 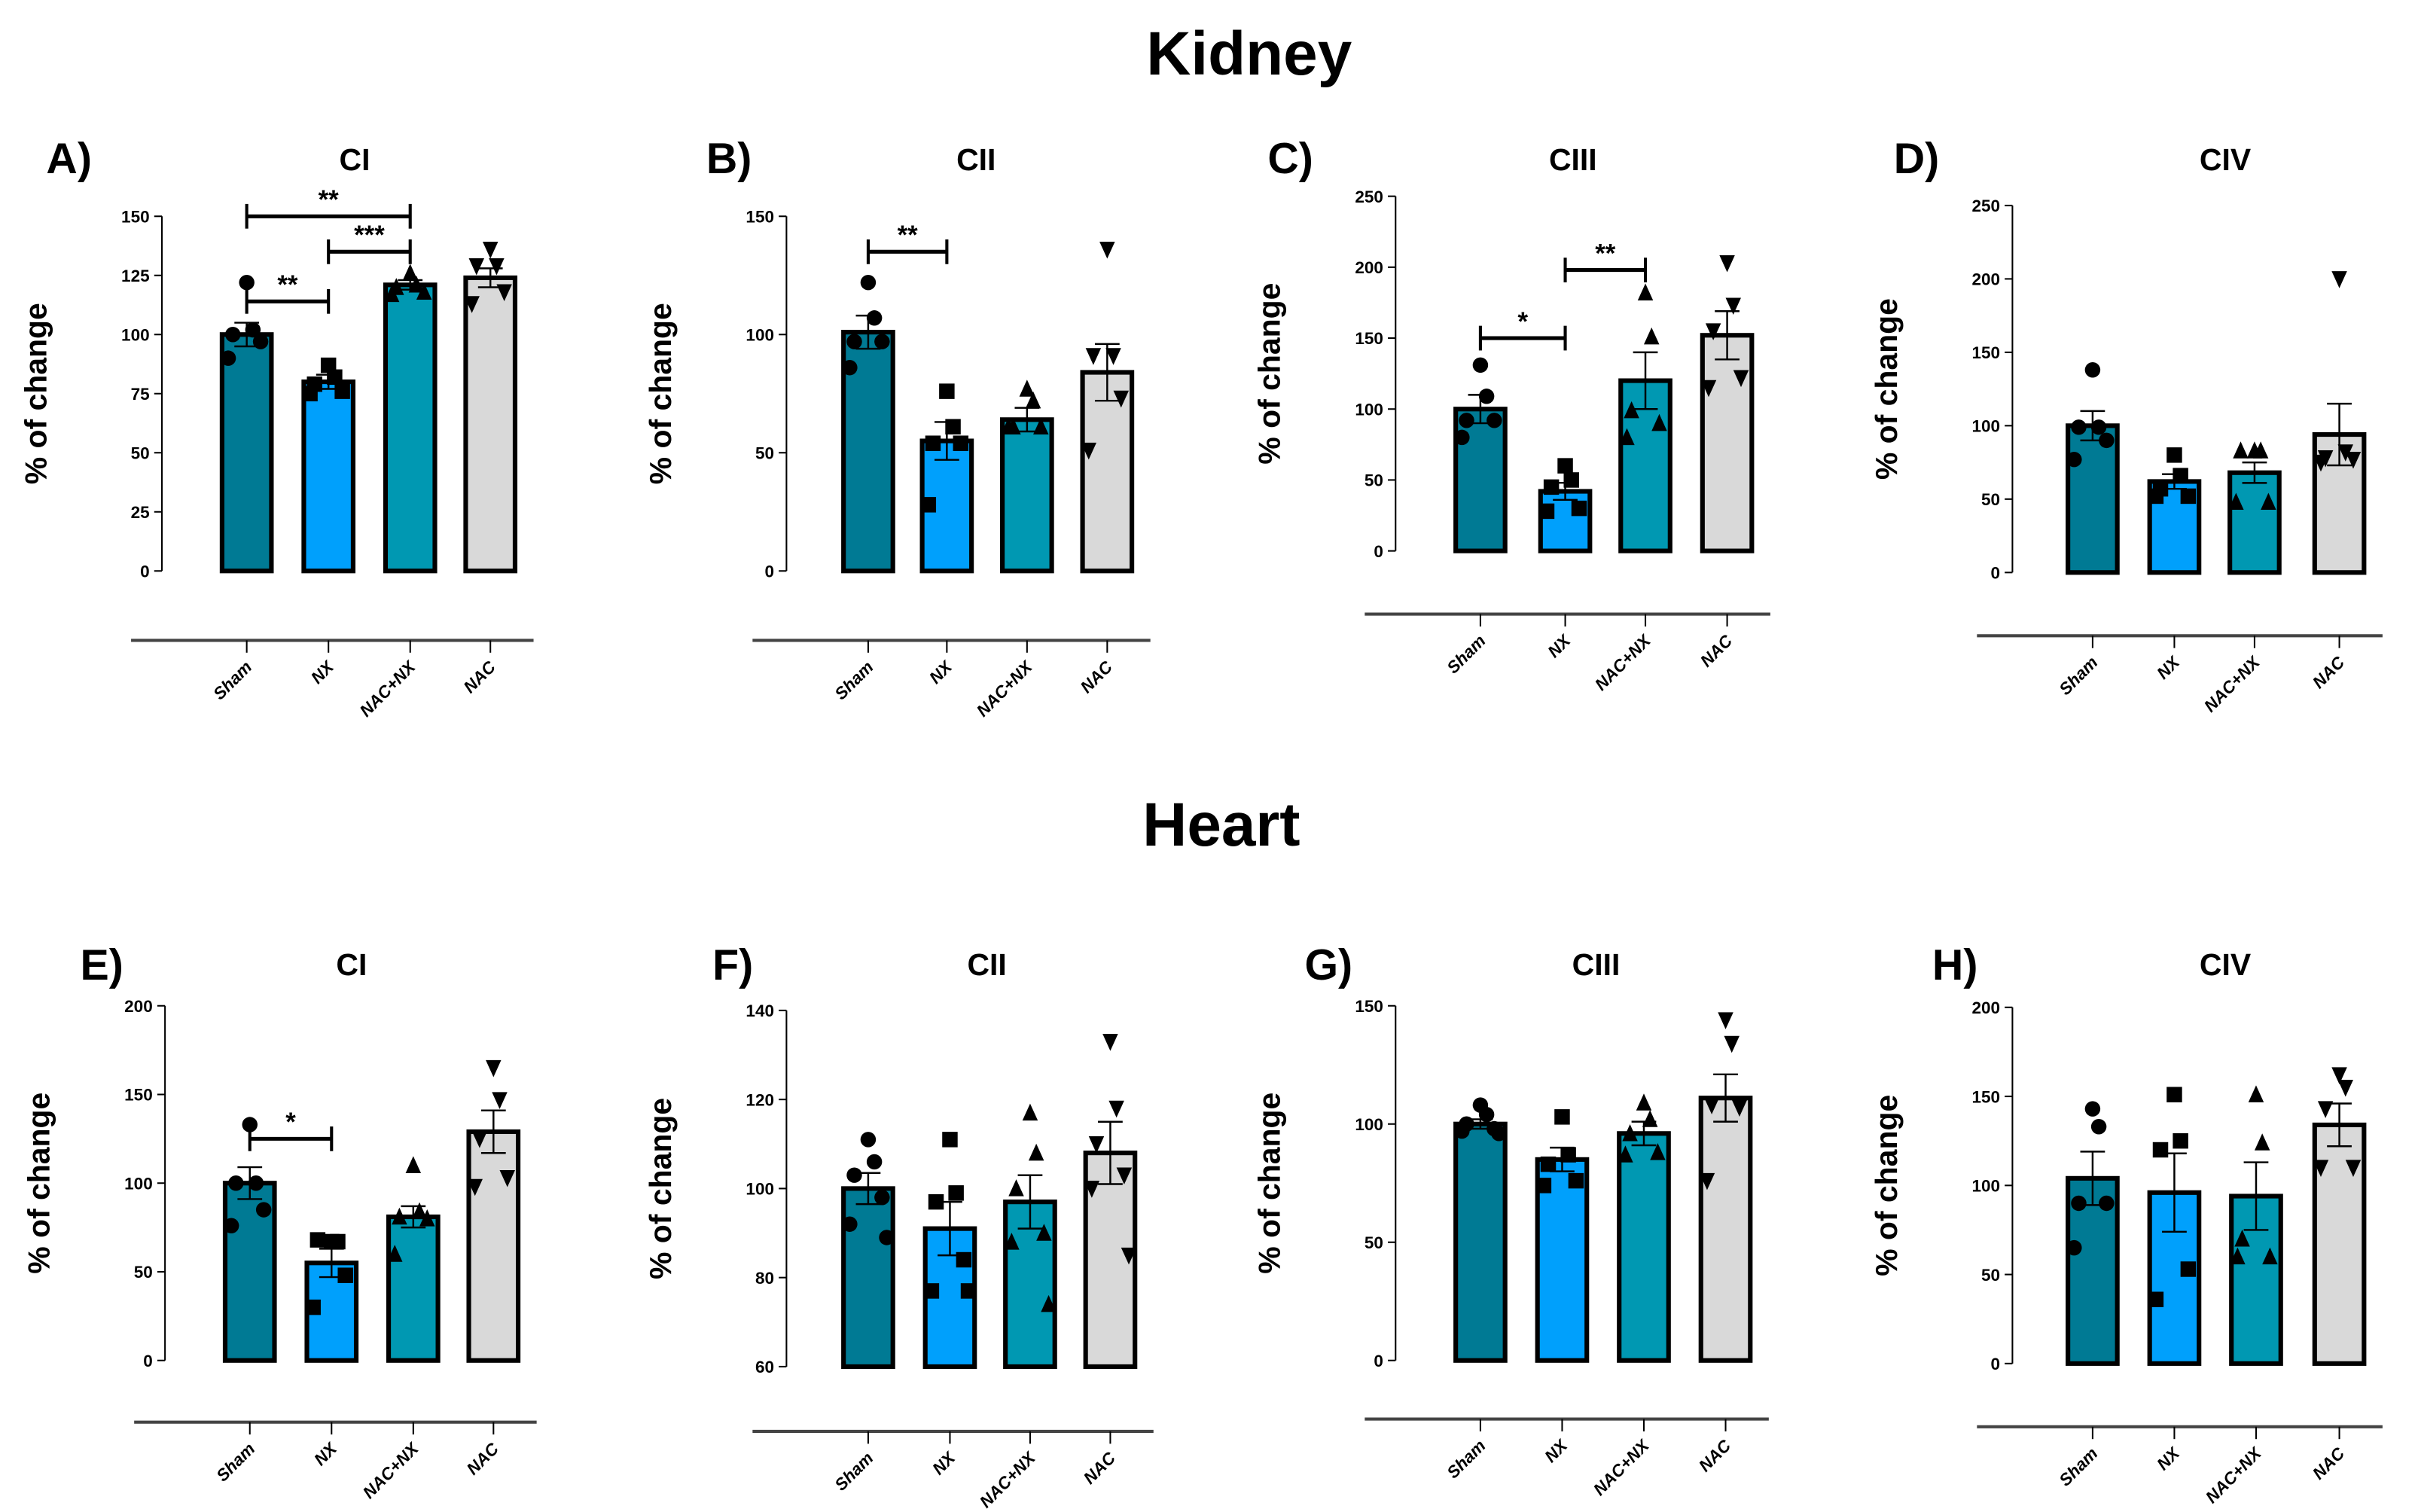 What do you see at coordinates (908, 235) in the screenshot?
I see `significance-label: **` at bounding box center [908, 235].